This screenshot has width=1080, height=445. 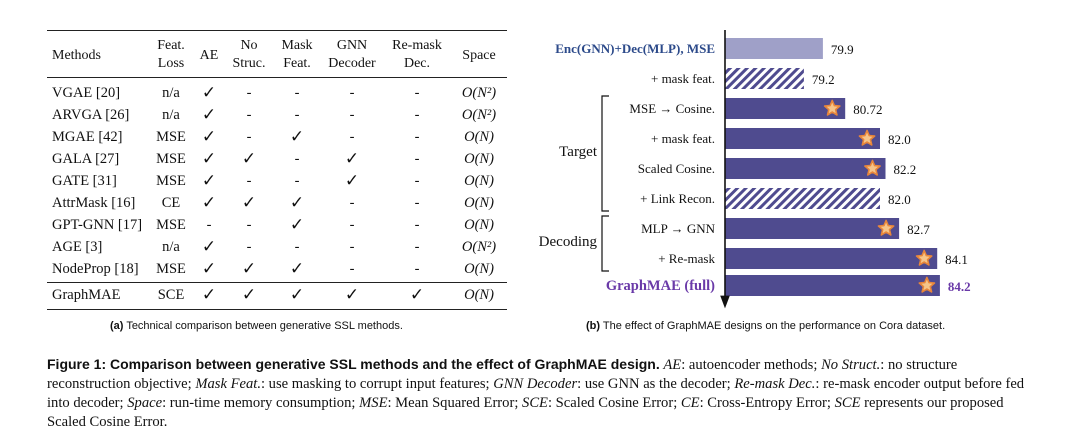 What do you see at coordinates (277, 159) in the screenshot?
I see `table-row: GALA [27] MSE ✓ ✓ - ✓ - O(N)` at bounding box center [277, 159].